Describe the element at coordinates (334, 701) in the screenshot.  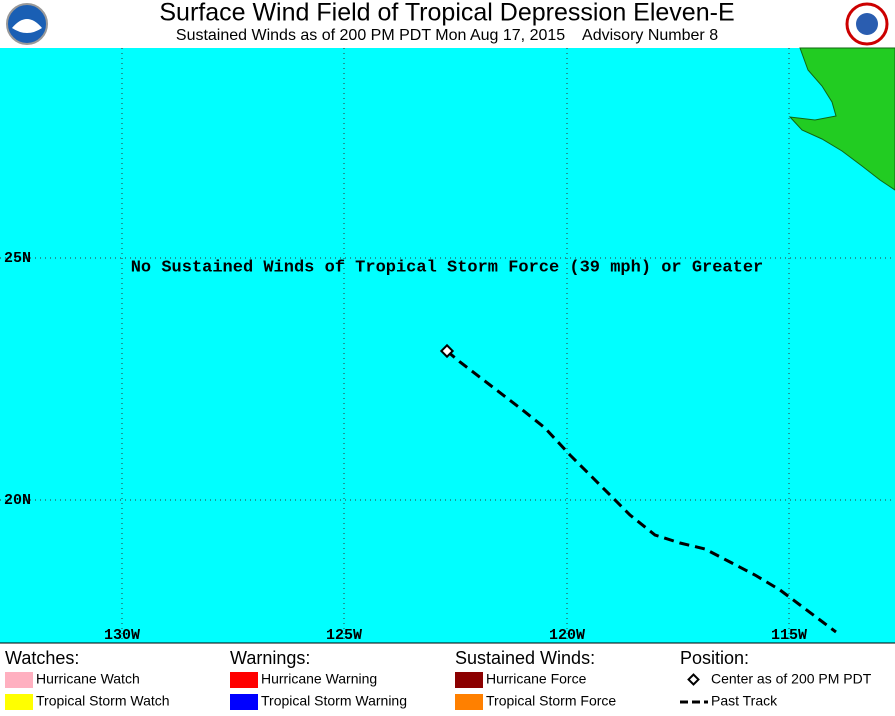
I see `legend-label: Tropical Storm Warning` at that location.